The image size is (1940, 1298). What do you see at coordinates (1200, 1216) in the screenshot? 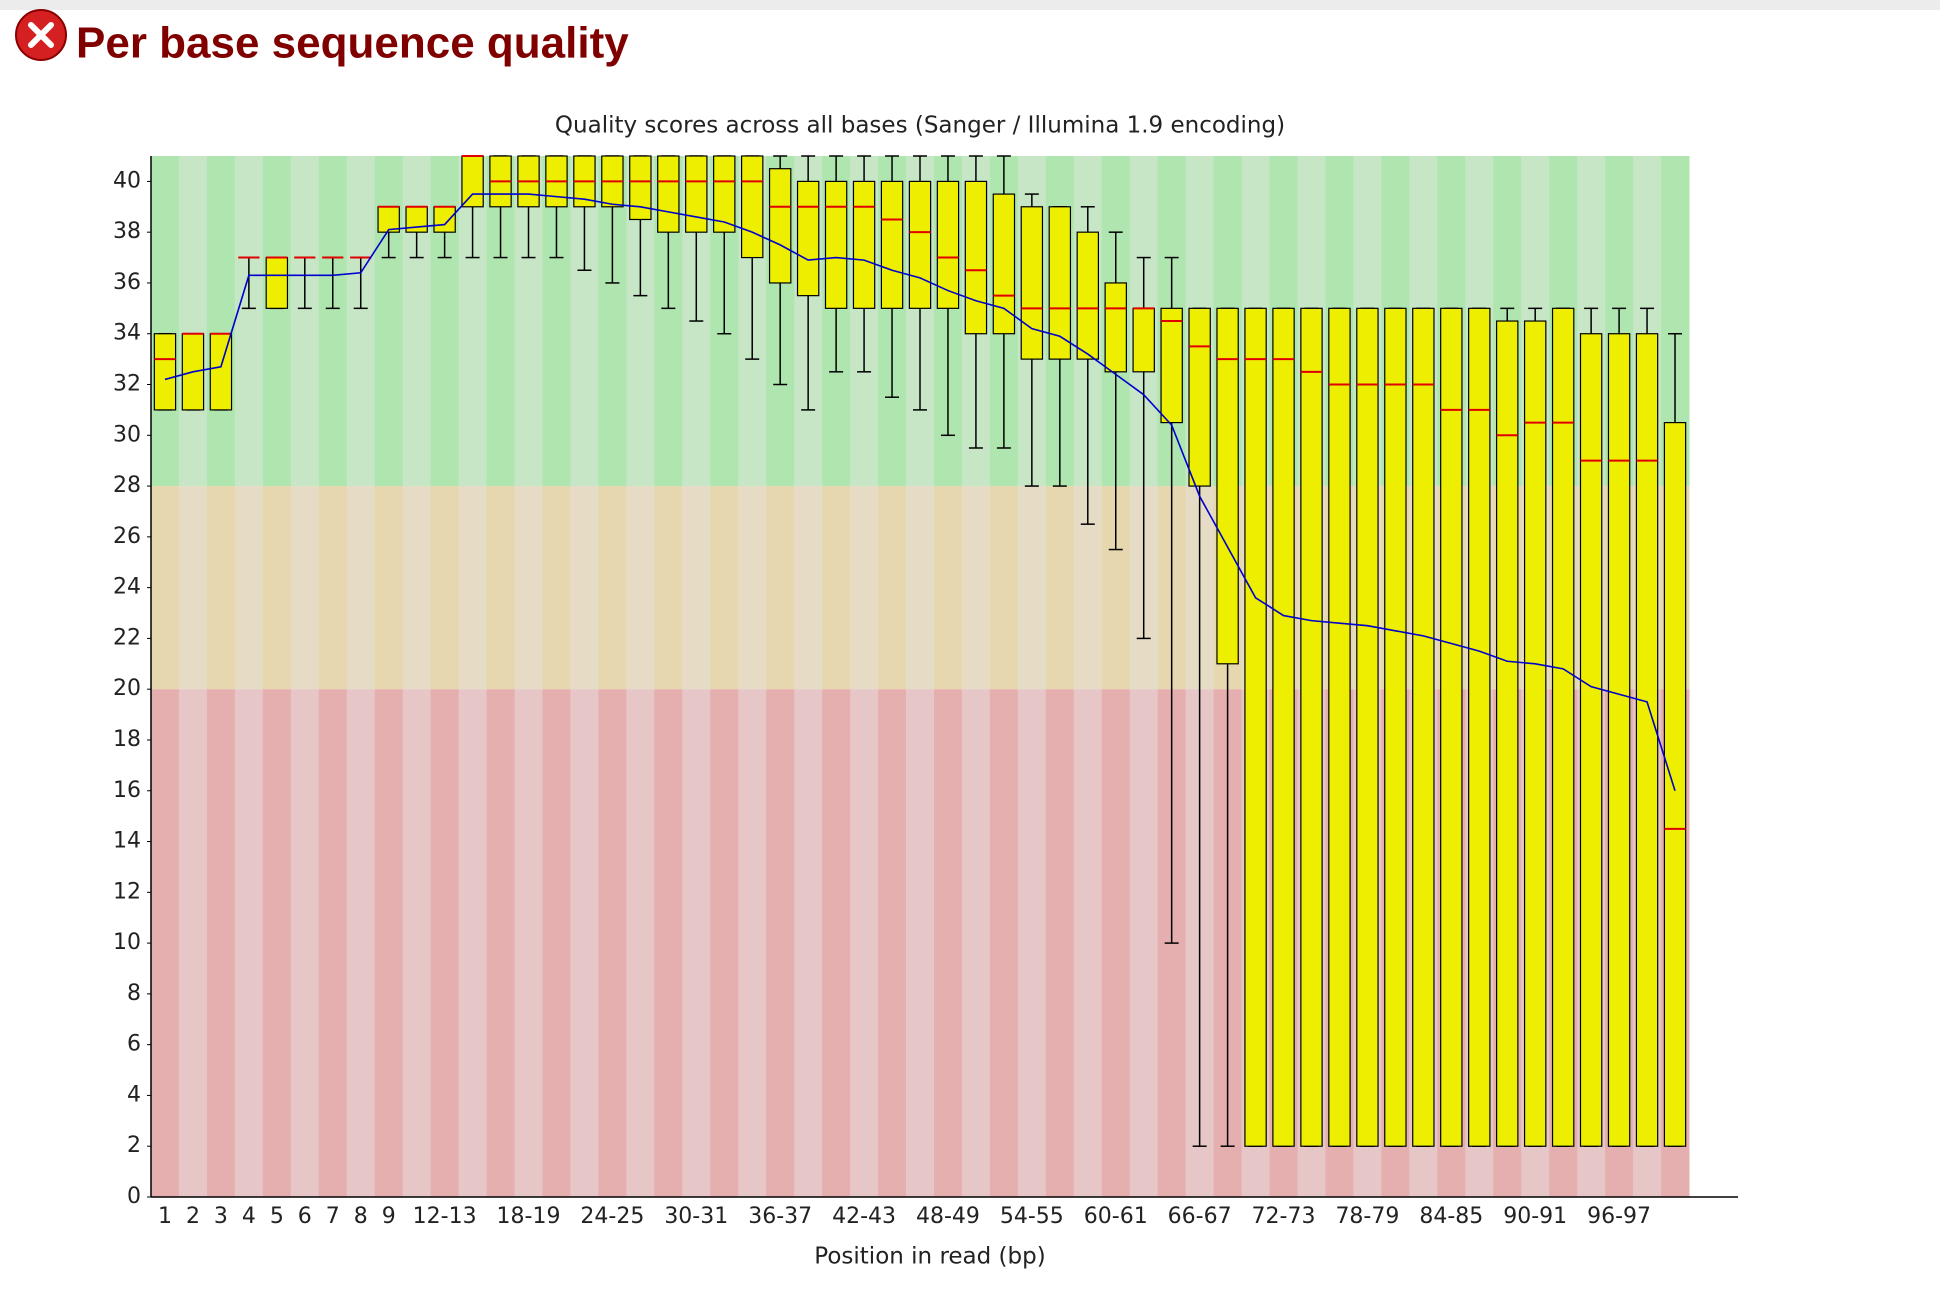
I see `x-tick-label: 66-67` at bounding box center [1200, 1216].